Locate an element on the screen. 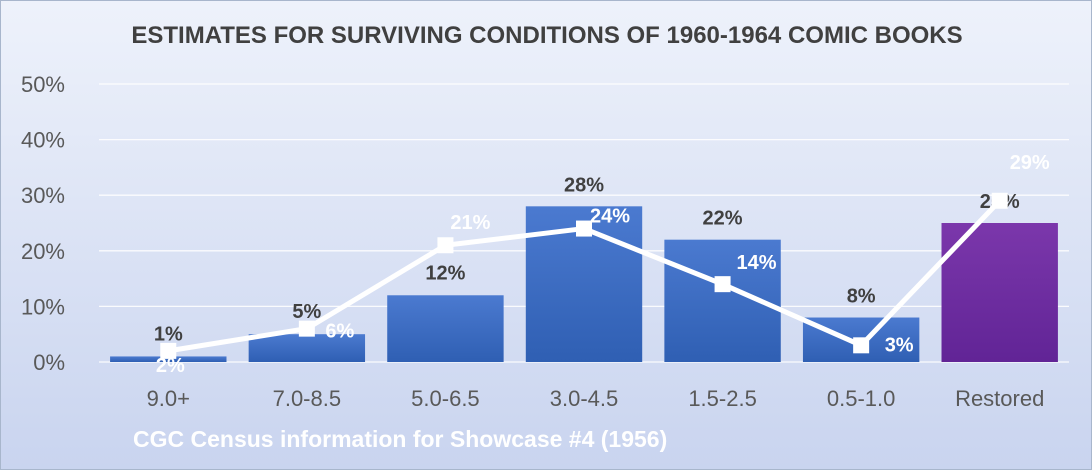  line-data-label: 6% is located at coordinates (339, 332).